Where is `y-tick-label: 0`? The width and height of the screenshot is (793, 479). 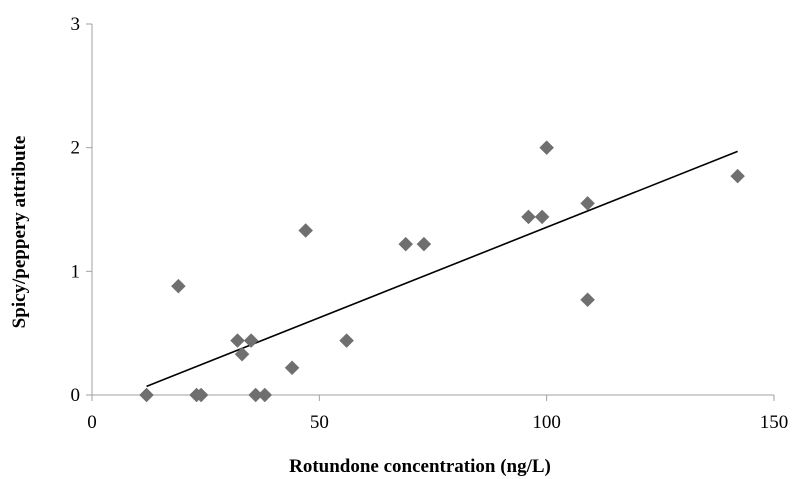 y-tick-label: 0 is located at coordinates (76, 395).